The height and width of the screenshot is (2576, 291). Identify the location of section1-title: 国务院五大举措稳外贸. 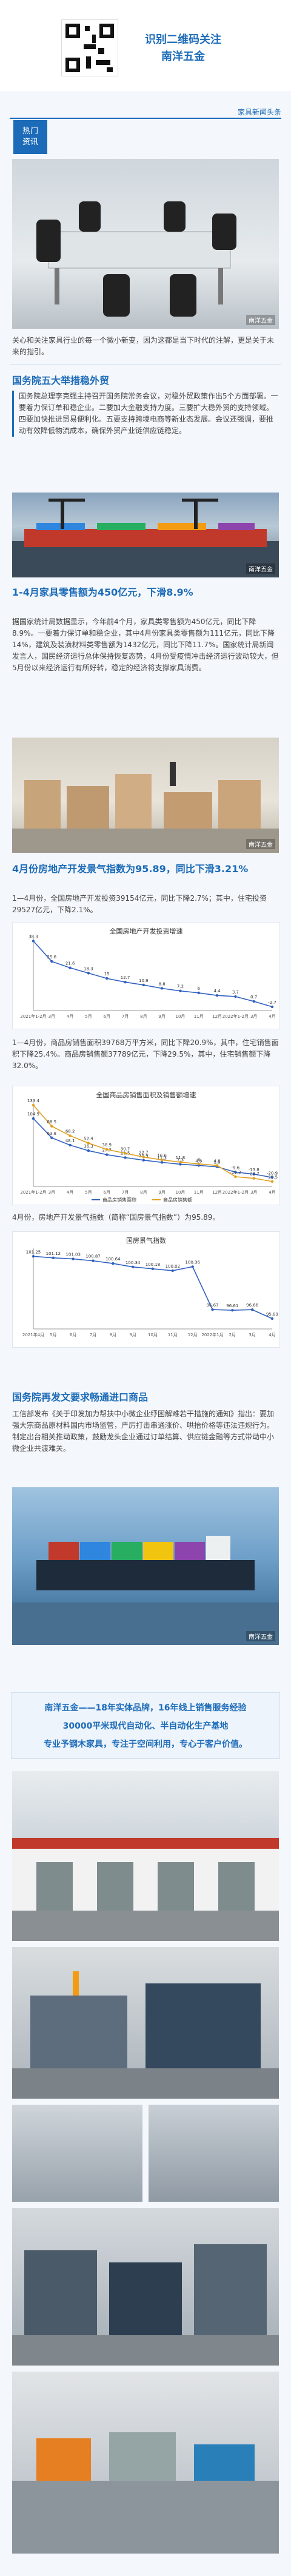
(61, 380).